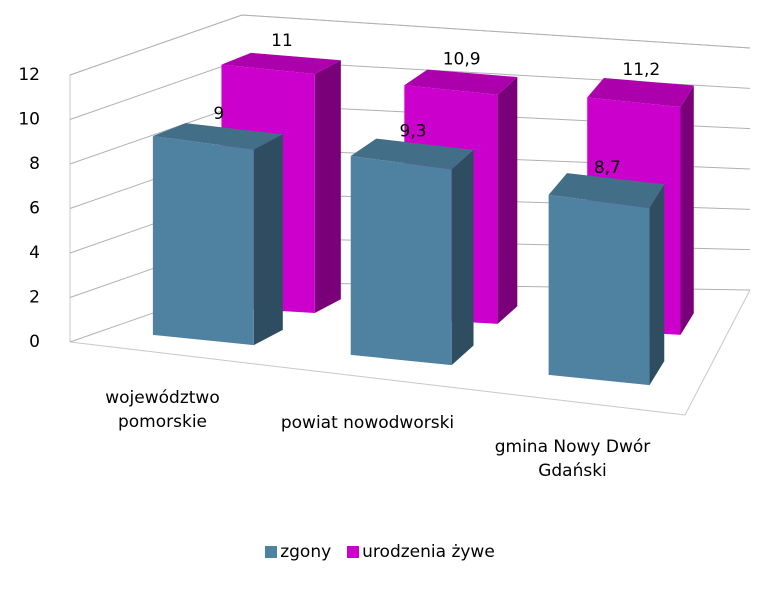  What do you see at coordinates (413, 132) in the screenshot?
I see `value-label: 9,3` at bounding box center [413, 132].